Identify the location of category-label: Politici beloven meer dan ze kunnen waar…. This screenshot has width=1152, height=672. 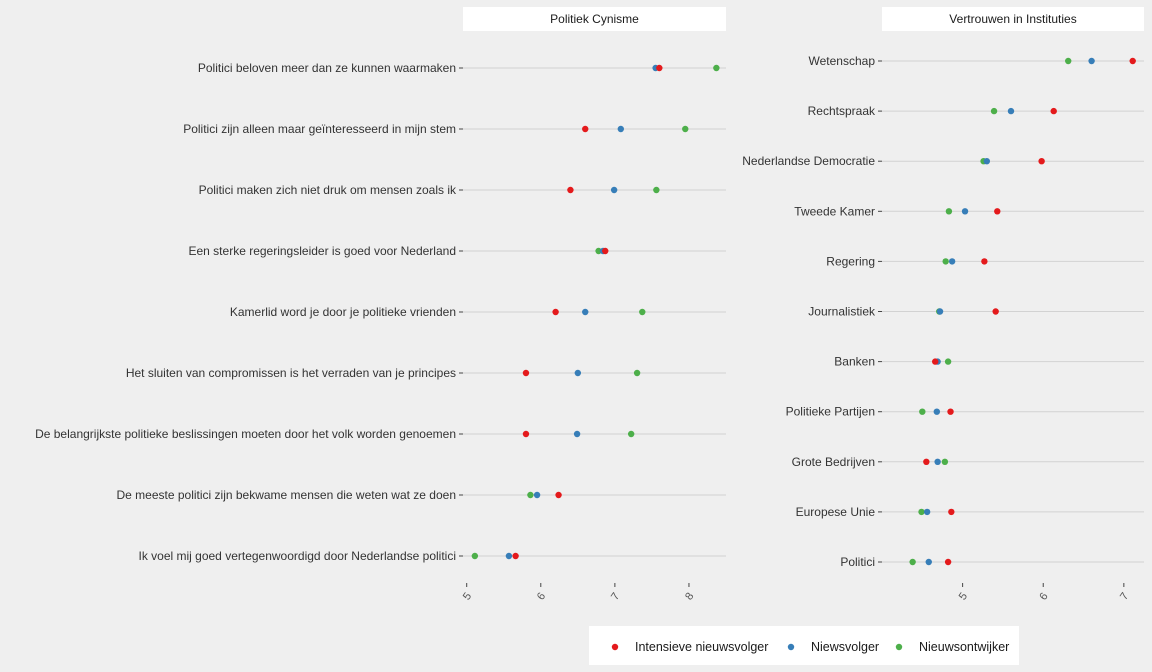
(327, 68).